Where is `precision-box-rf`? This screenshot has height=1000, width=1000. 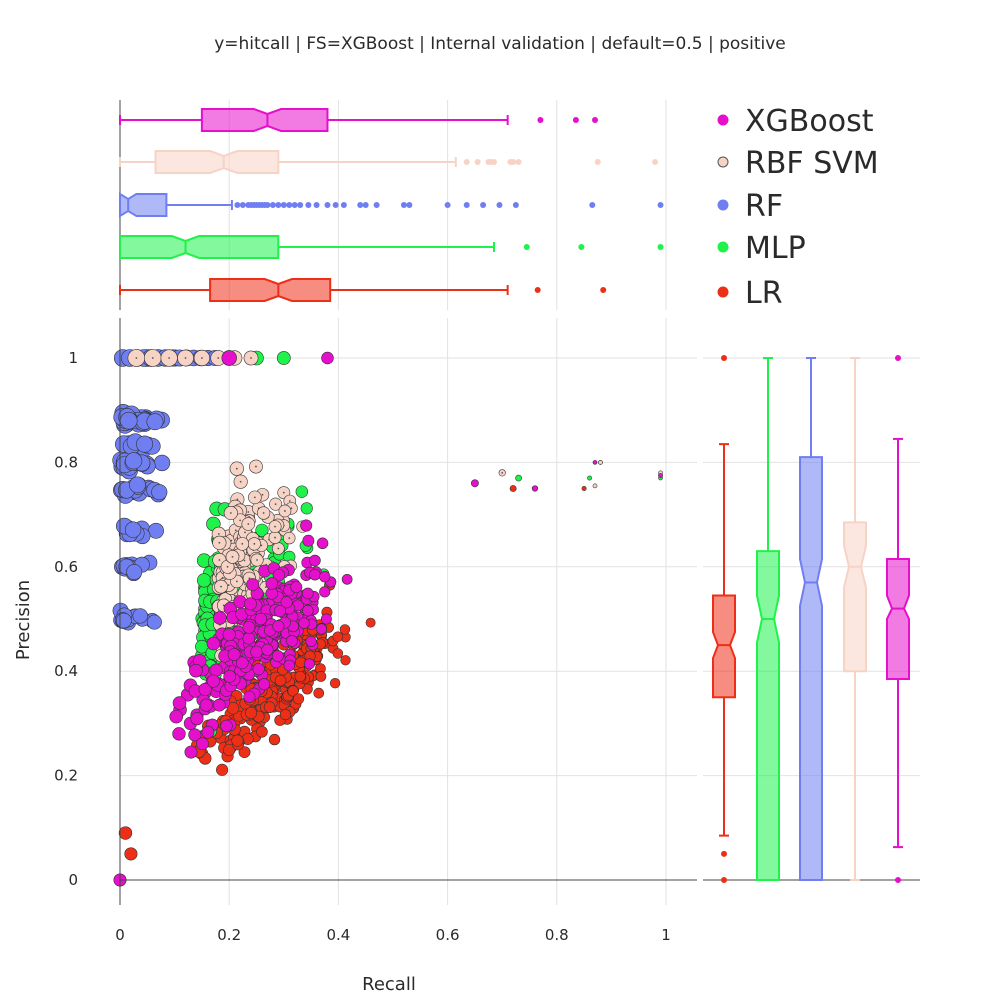 precision-box-rf is located at coordinates (811, 619).